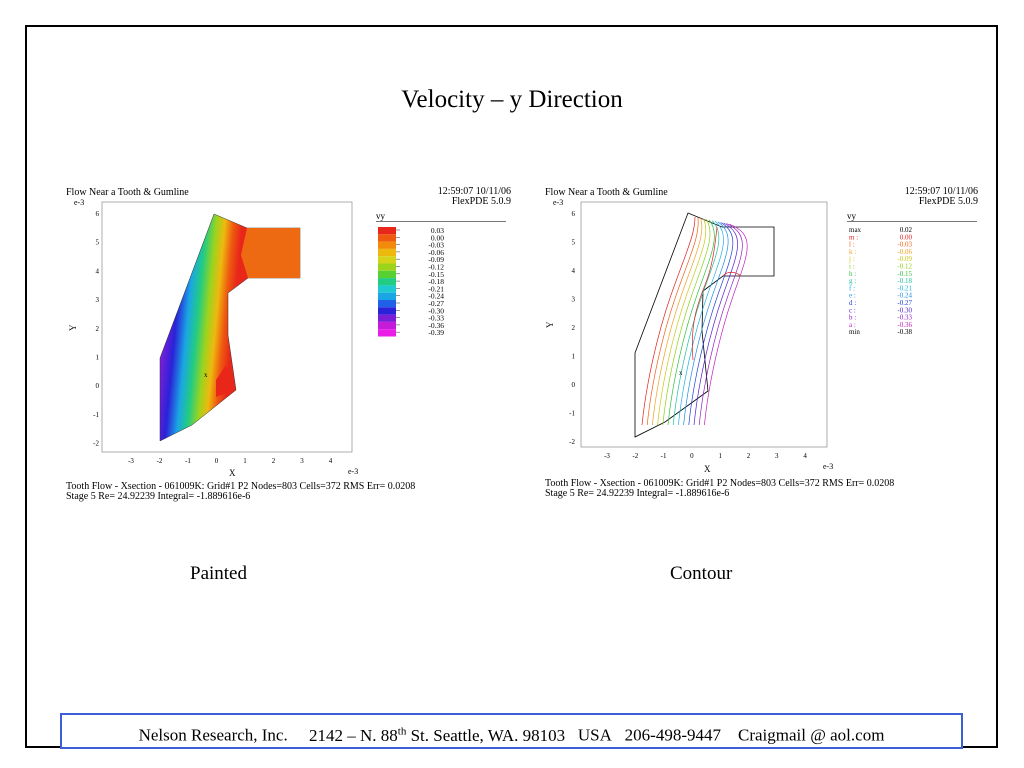 Image resolution: width=1024 pixels, height=768 pixels. I want to click on footer-address: 2142 – N. 88th St. Seattle, WA. 98103, so click(437, 735).